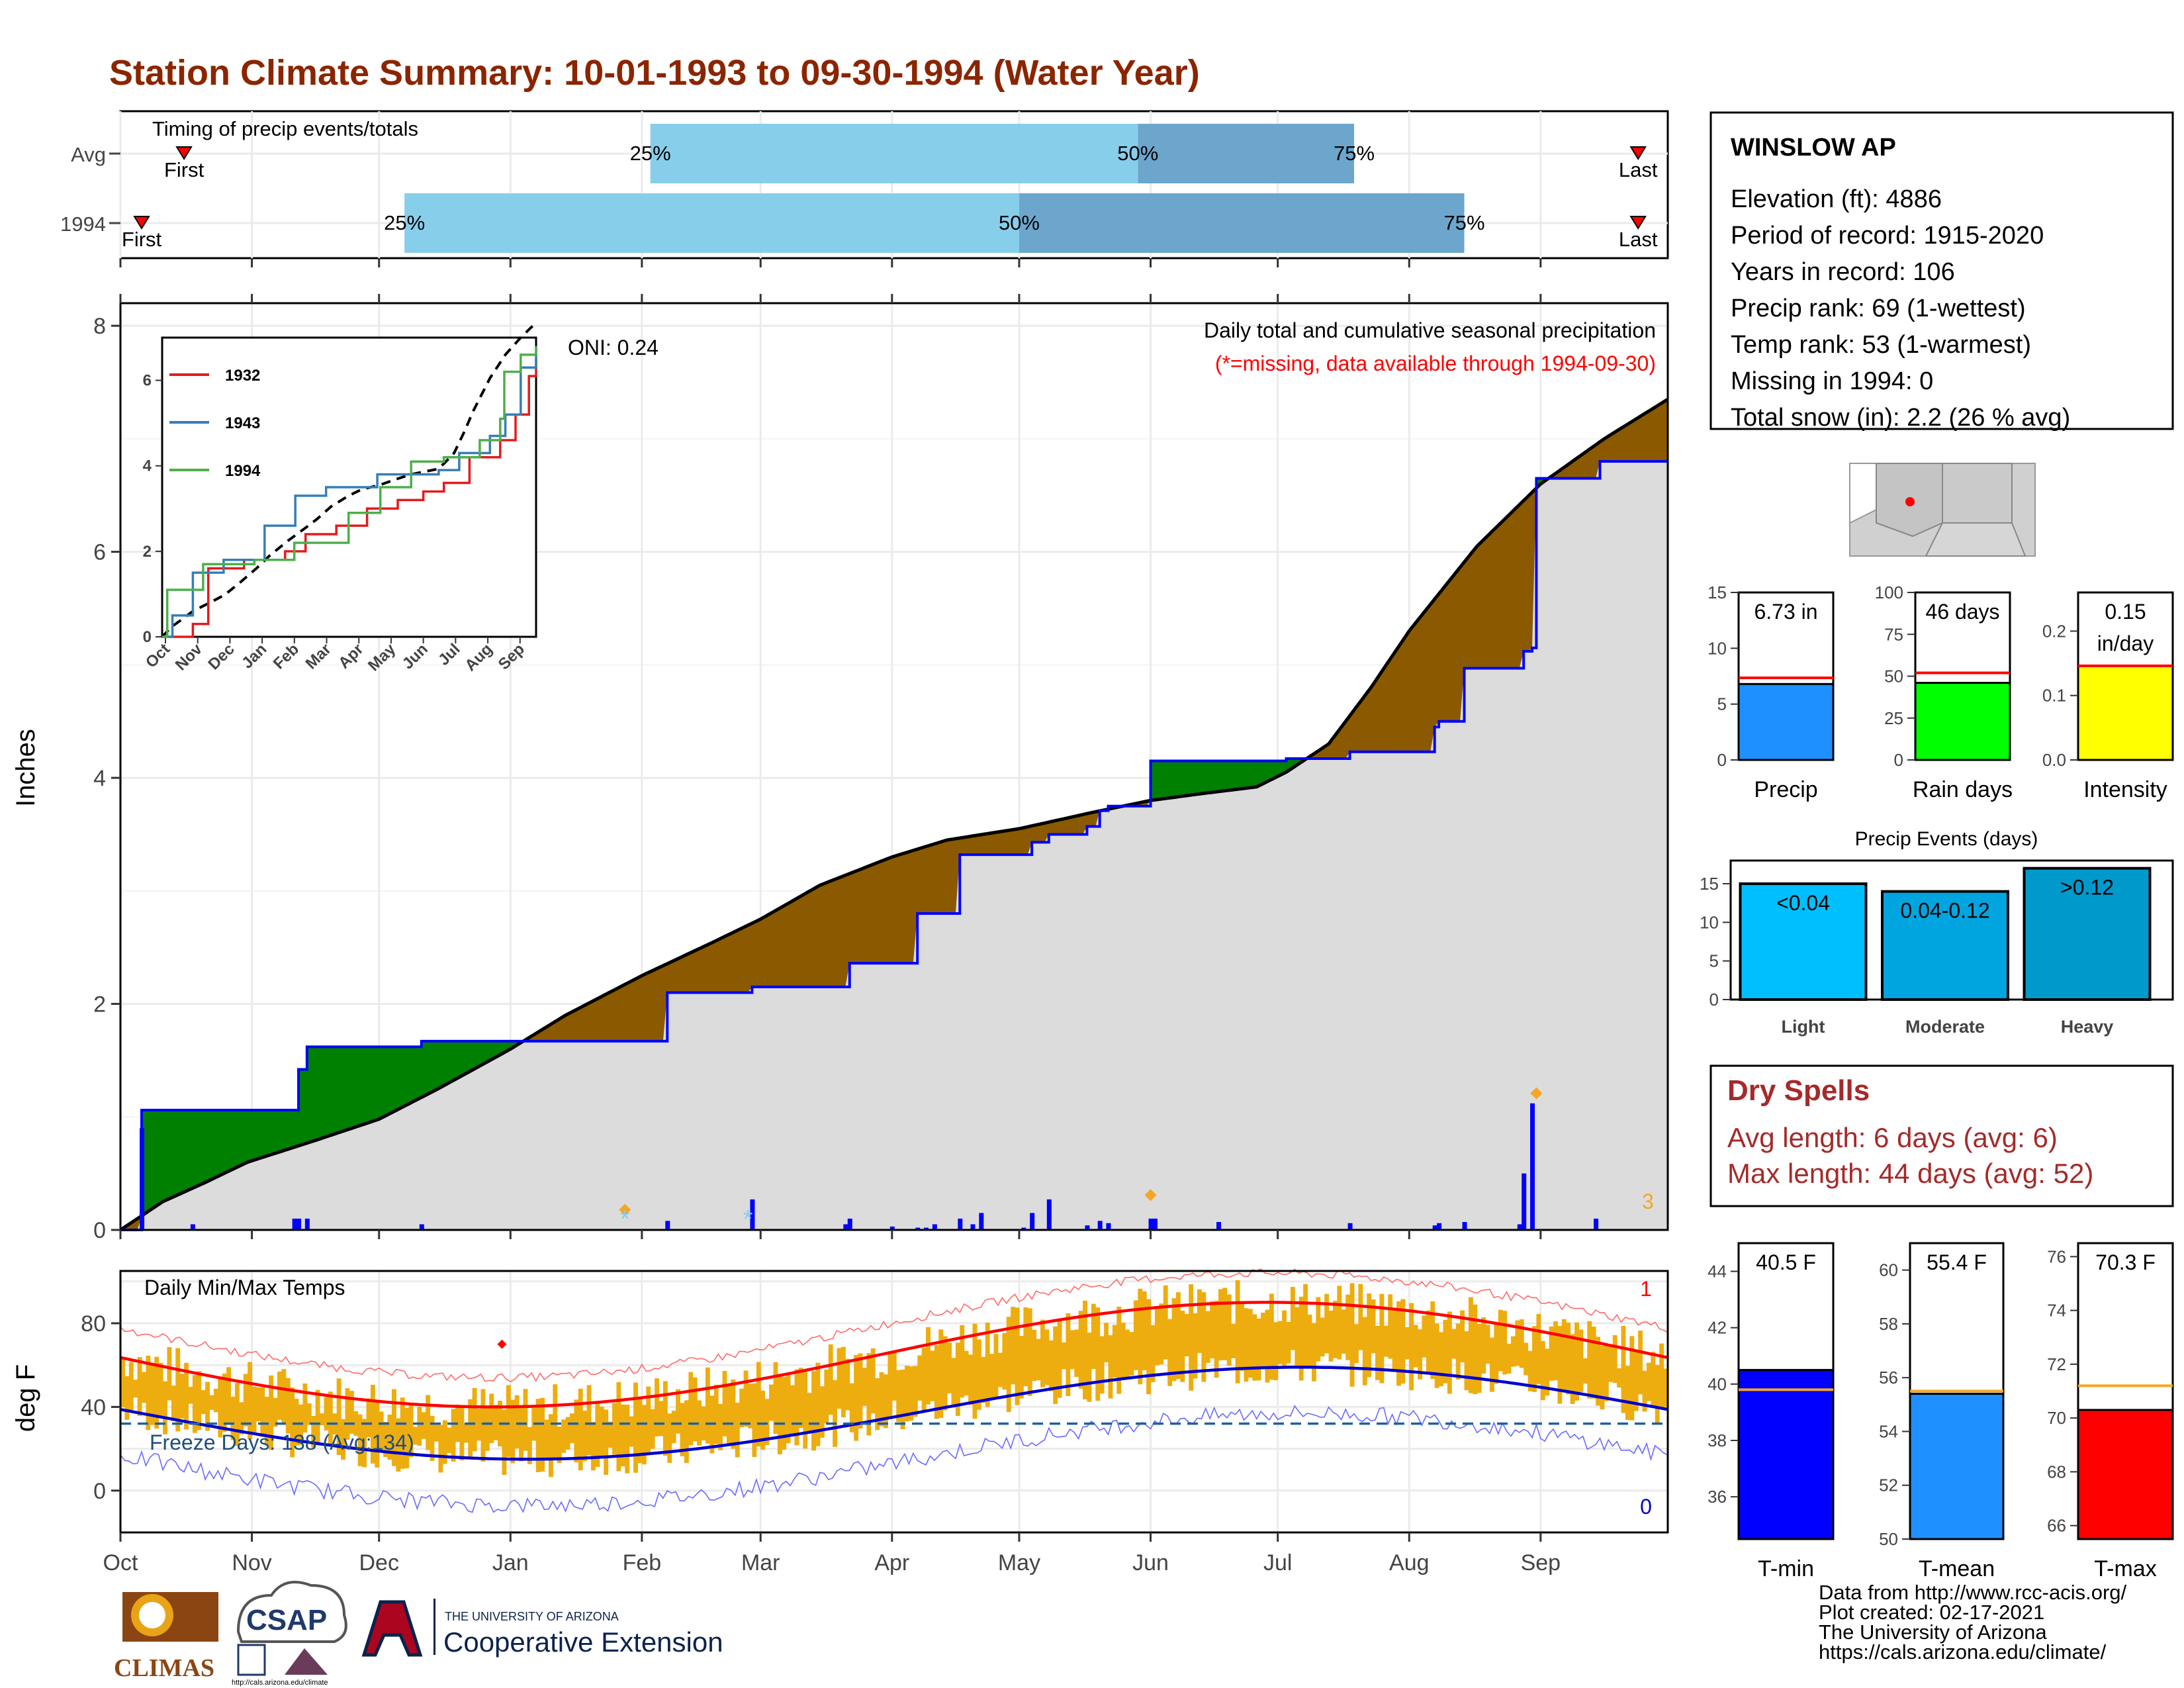 The width and height of the screenshot is (2184, 1688). Describe the element at coordinates (1786, 1568) in the screenshot. I see `temp-summary-tmin-x-label: T-min` at that location.